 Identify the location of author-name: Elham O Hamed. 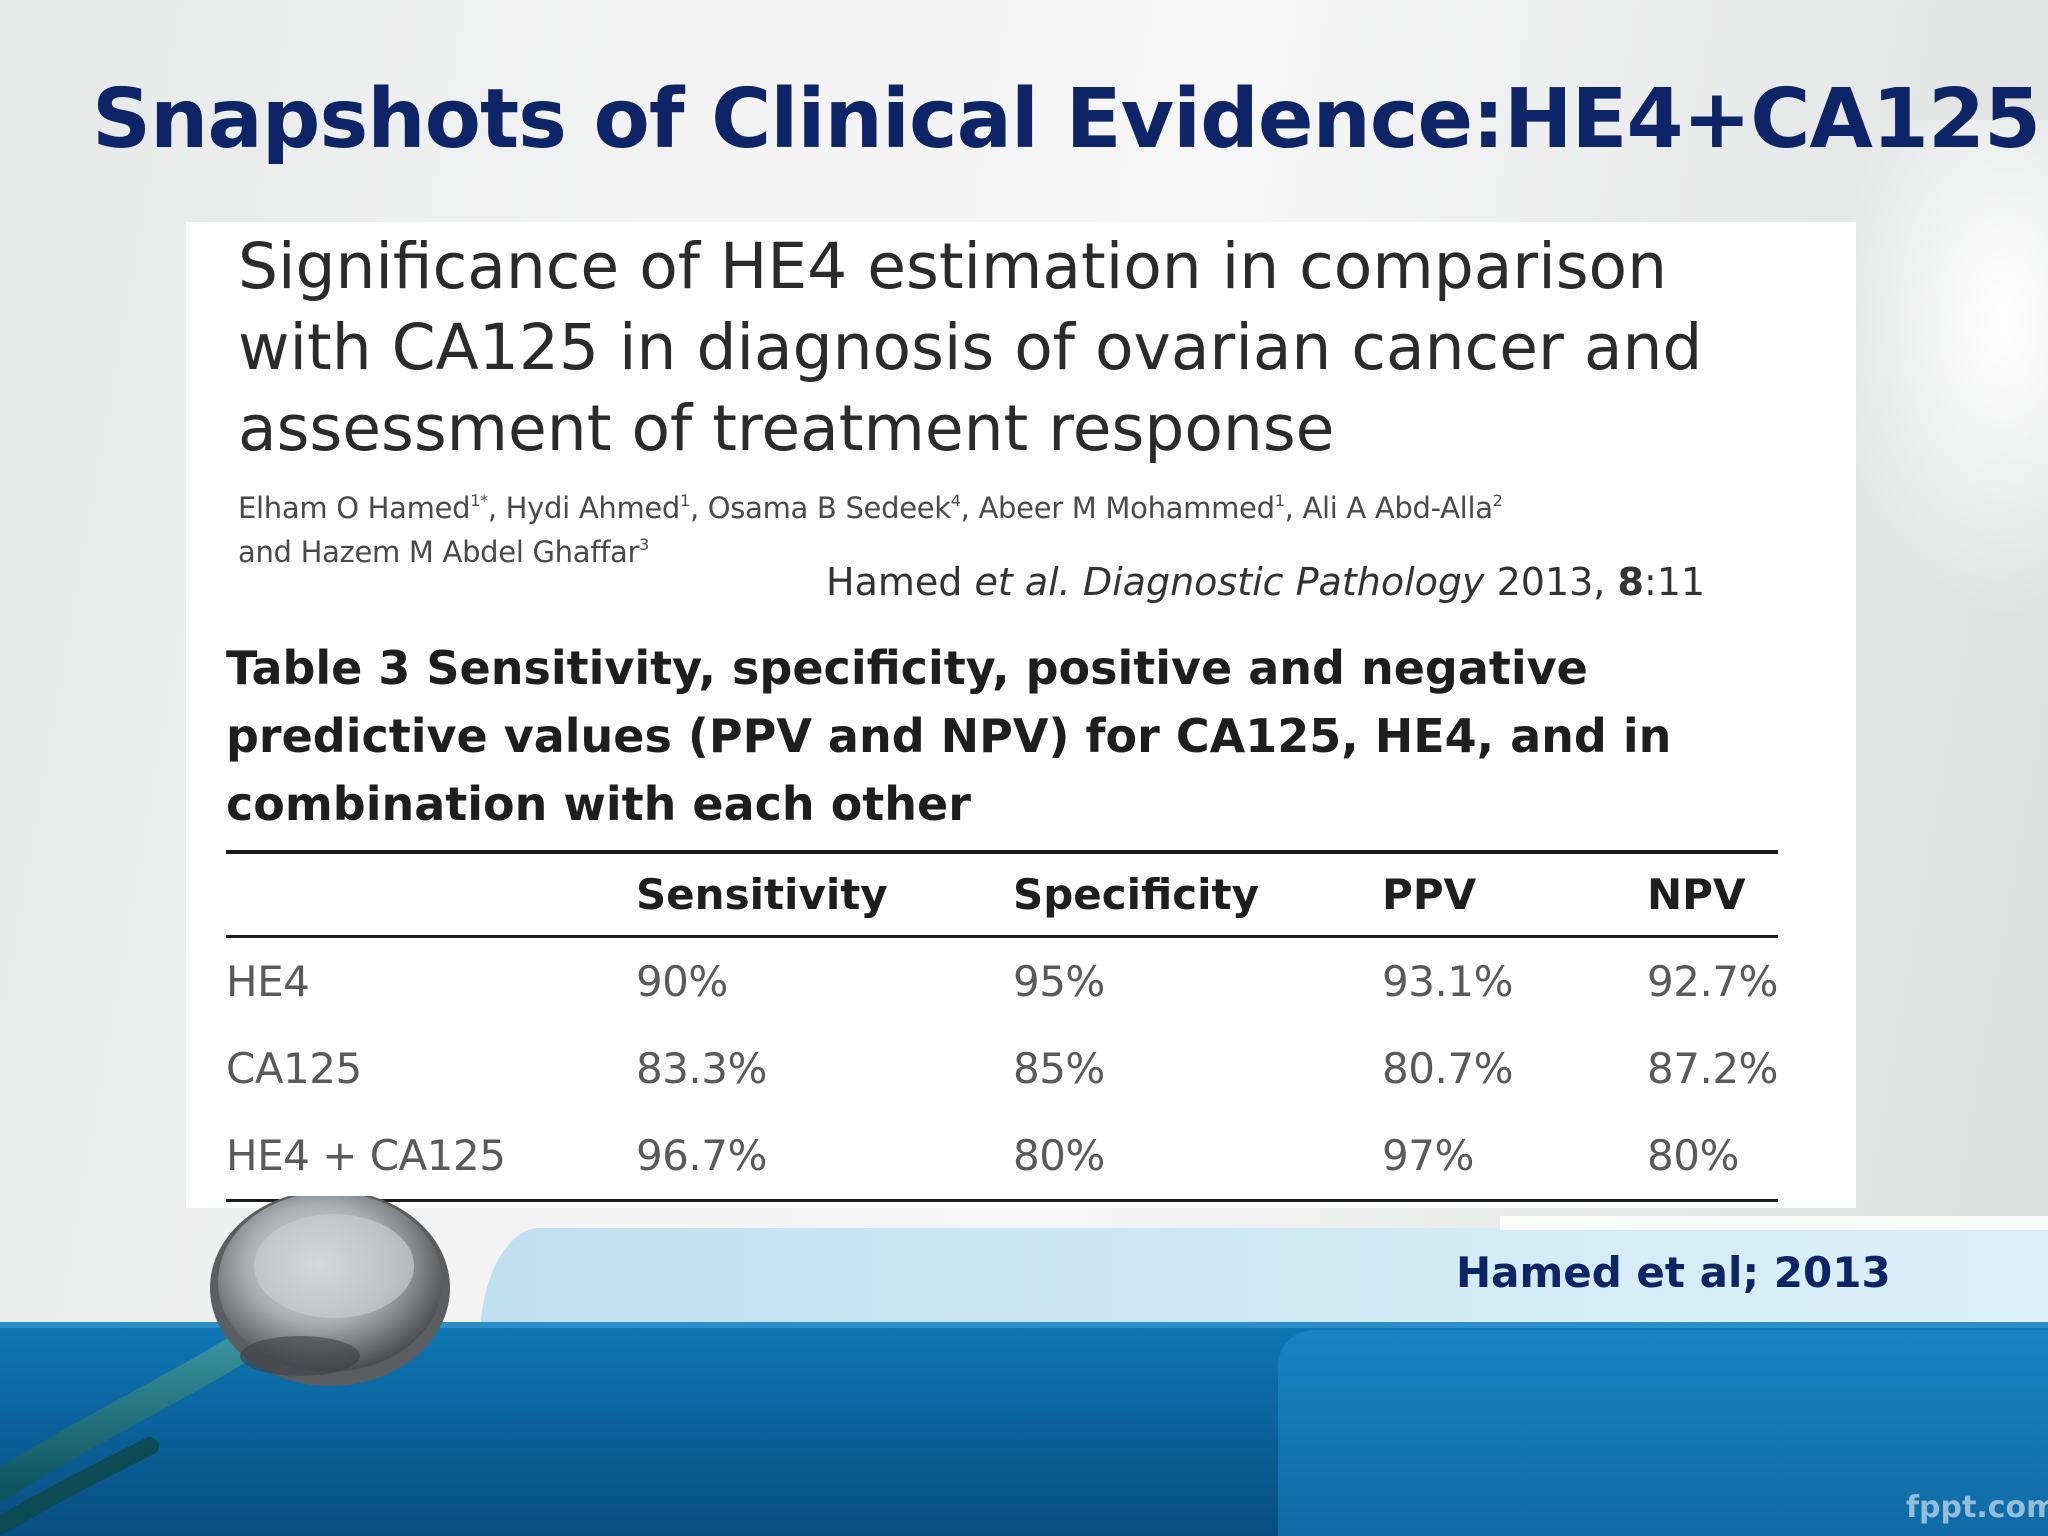
(354, 508).